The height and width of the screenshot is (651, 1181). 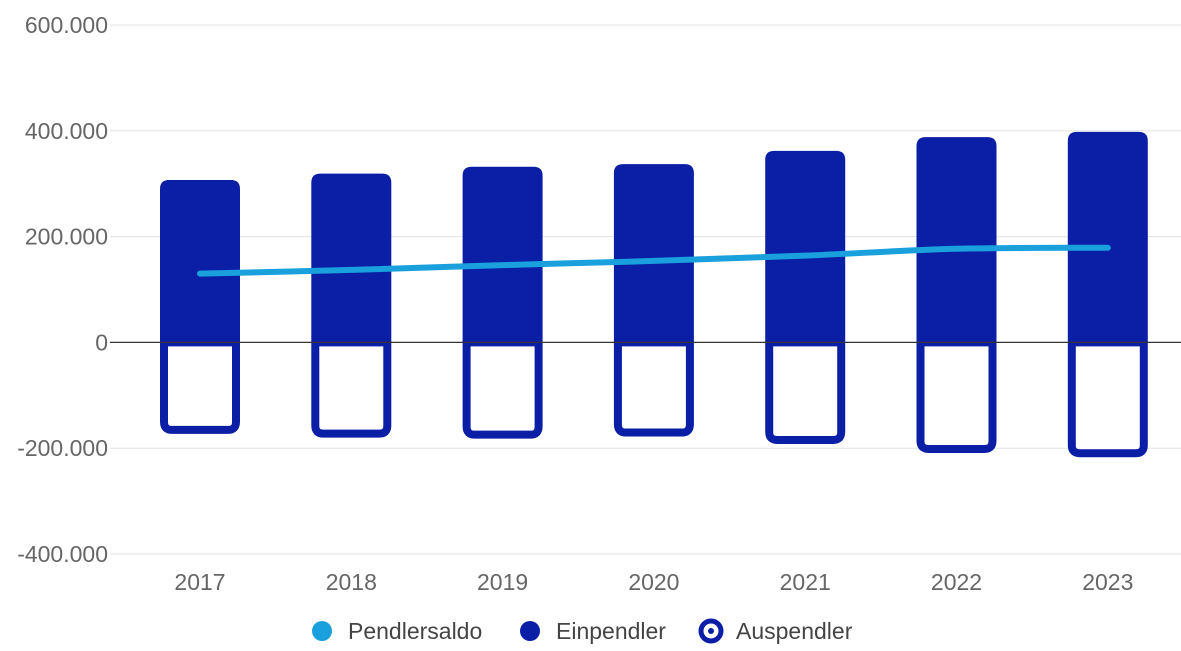 I want to click on x-tick-label: 2021, so click(x=805, y=582).